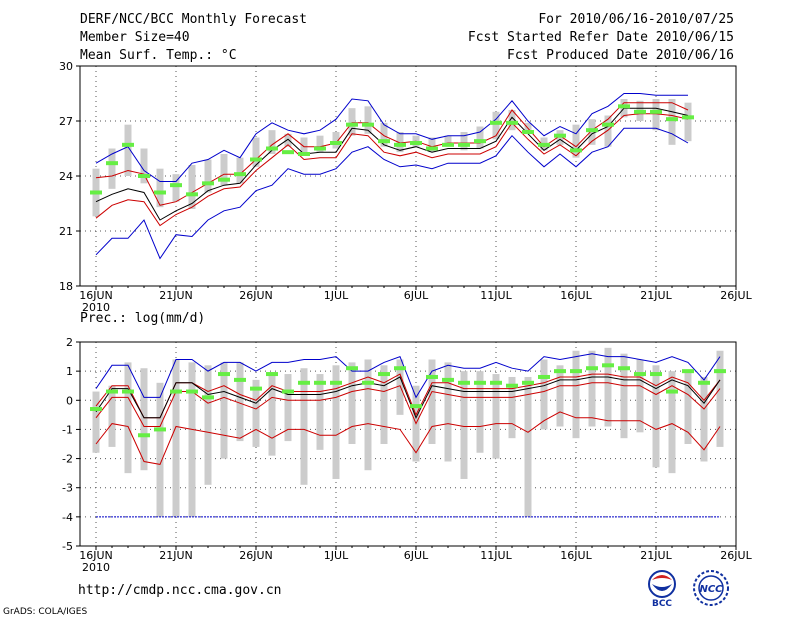 This screenshot has height=620, width=800. I want to click on series-line-ensemble-mean, so click(392, 164).